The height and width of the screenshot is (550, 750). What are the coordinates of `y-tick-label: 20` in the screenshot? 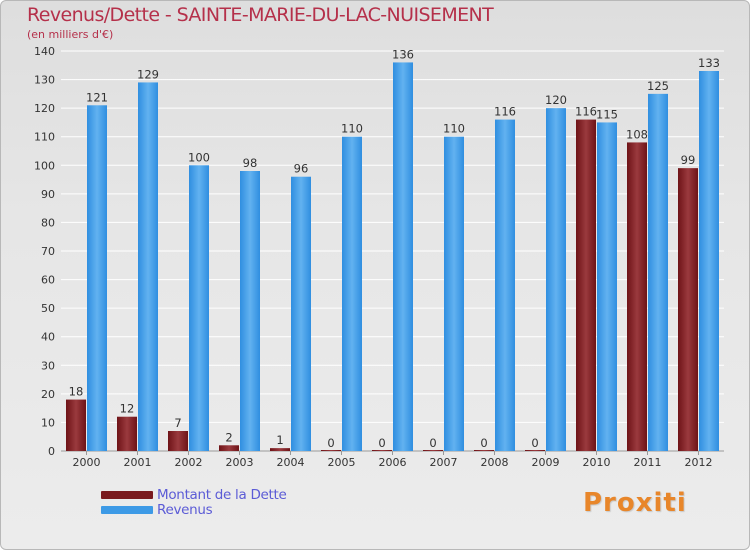 It's located at (48, 394).